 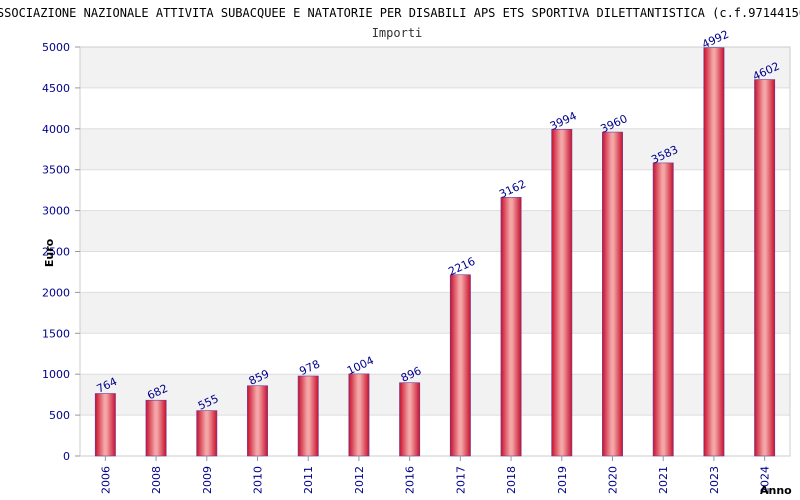 I want to click on y-axis-title: Euro, so click(x=49, y=252).